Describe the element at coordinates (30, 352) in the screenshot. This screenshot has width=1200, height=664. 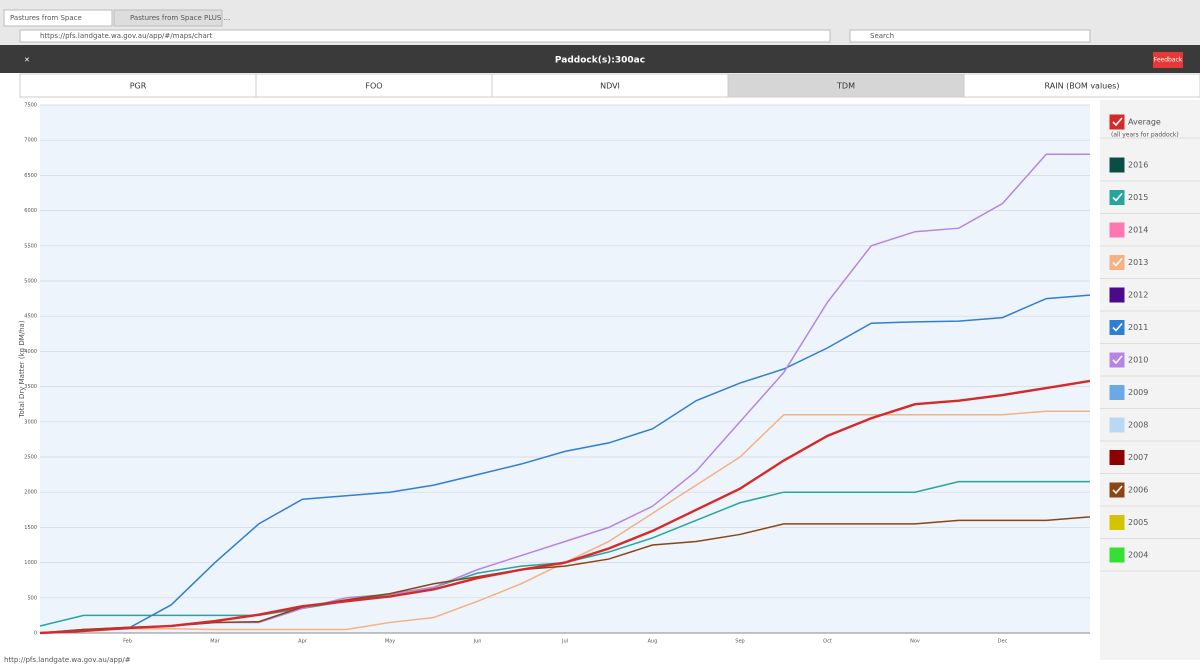
I see `y-tick-label: 4000` at that location.